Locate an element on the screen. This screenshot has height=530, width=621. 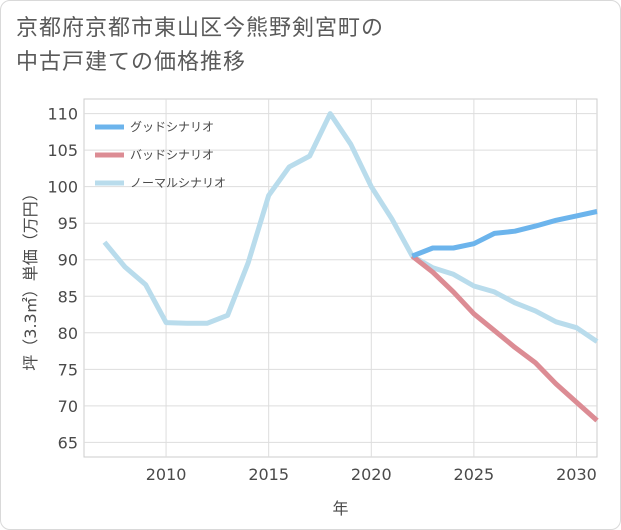
x-tick-label: 2020 is located at coordinates (371, 474).